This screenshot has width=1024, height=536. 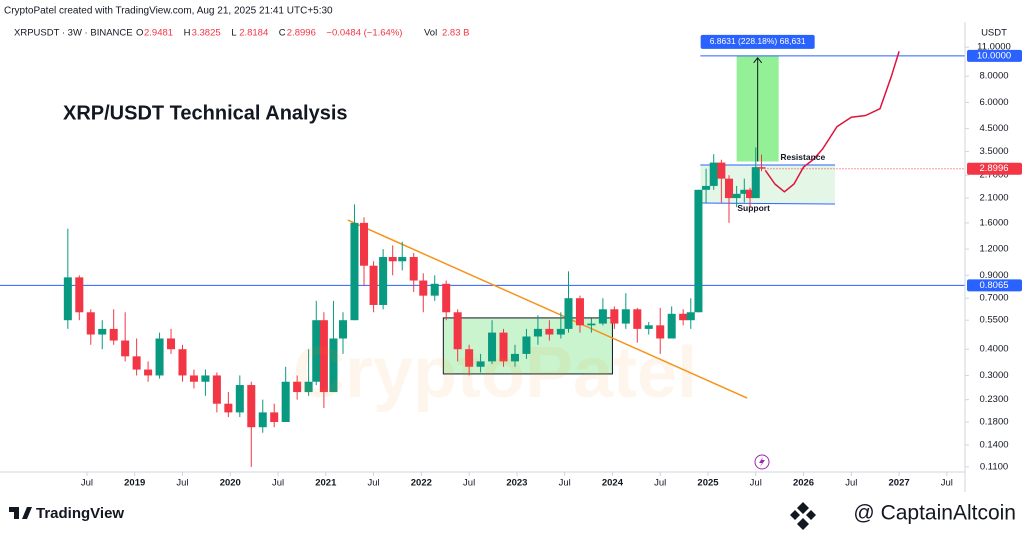 What do you see at coordinates (993, 151) in the screenshot?
I see `y-tick-label: 3.5000` at bounding box center [993, 151].